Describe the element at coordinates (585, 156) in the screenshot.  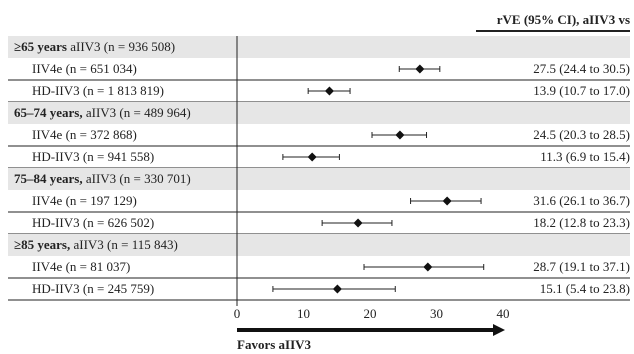
I see `row-value: 11.3 (6.9 to 15.4)` at that location.